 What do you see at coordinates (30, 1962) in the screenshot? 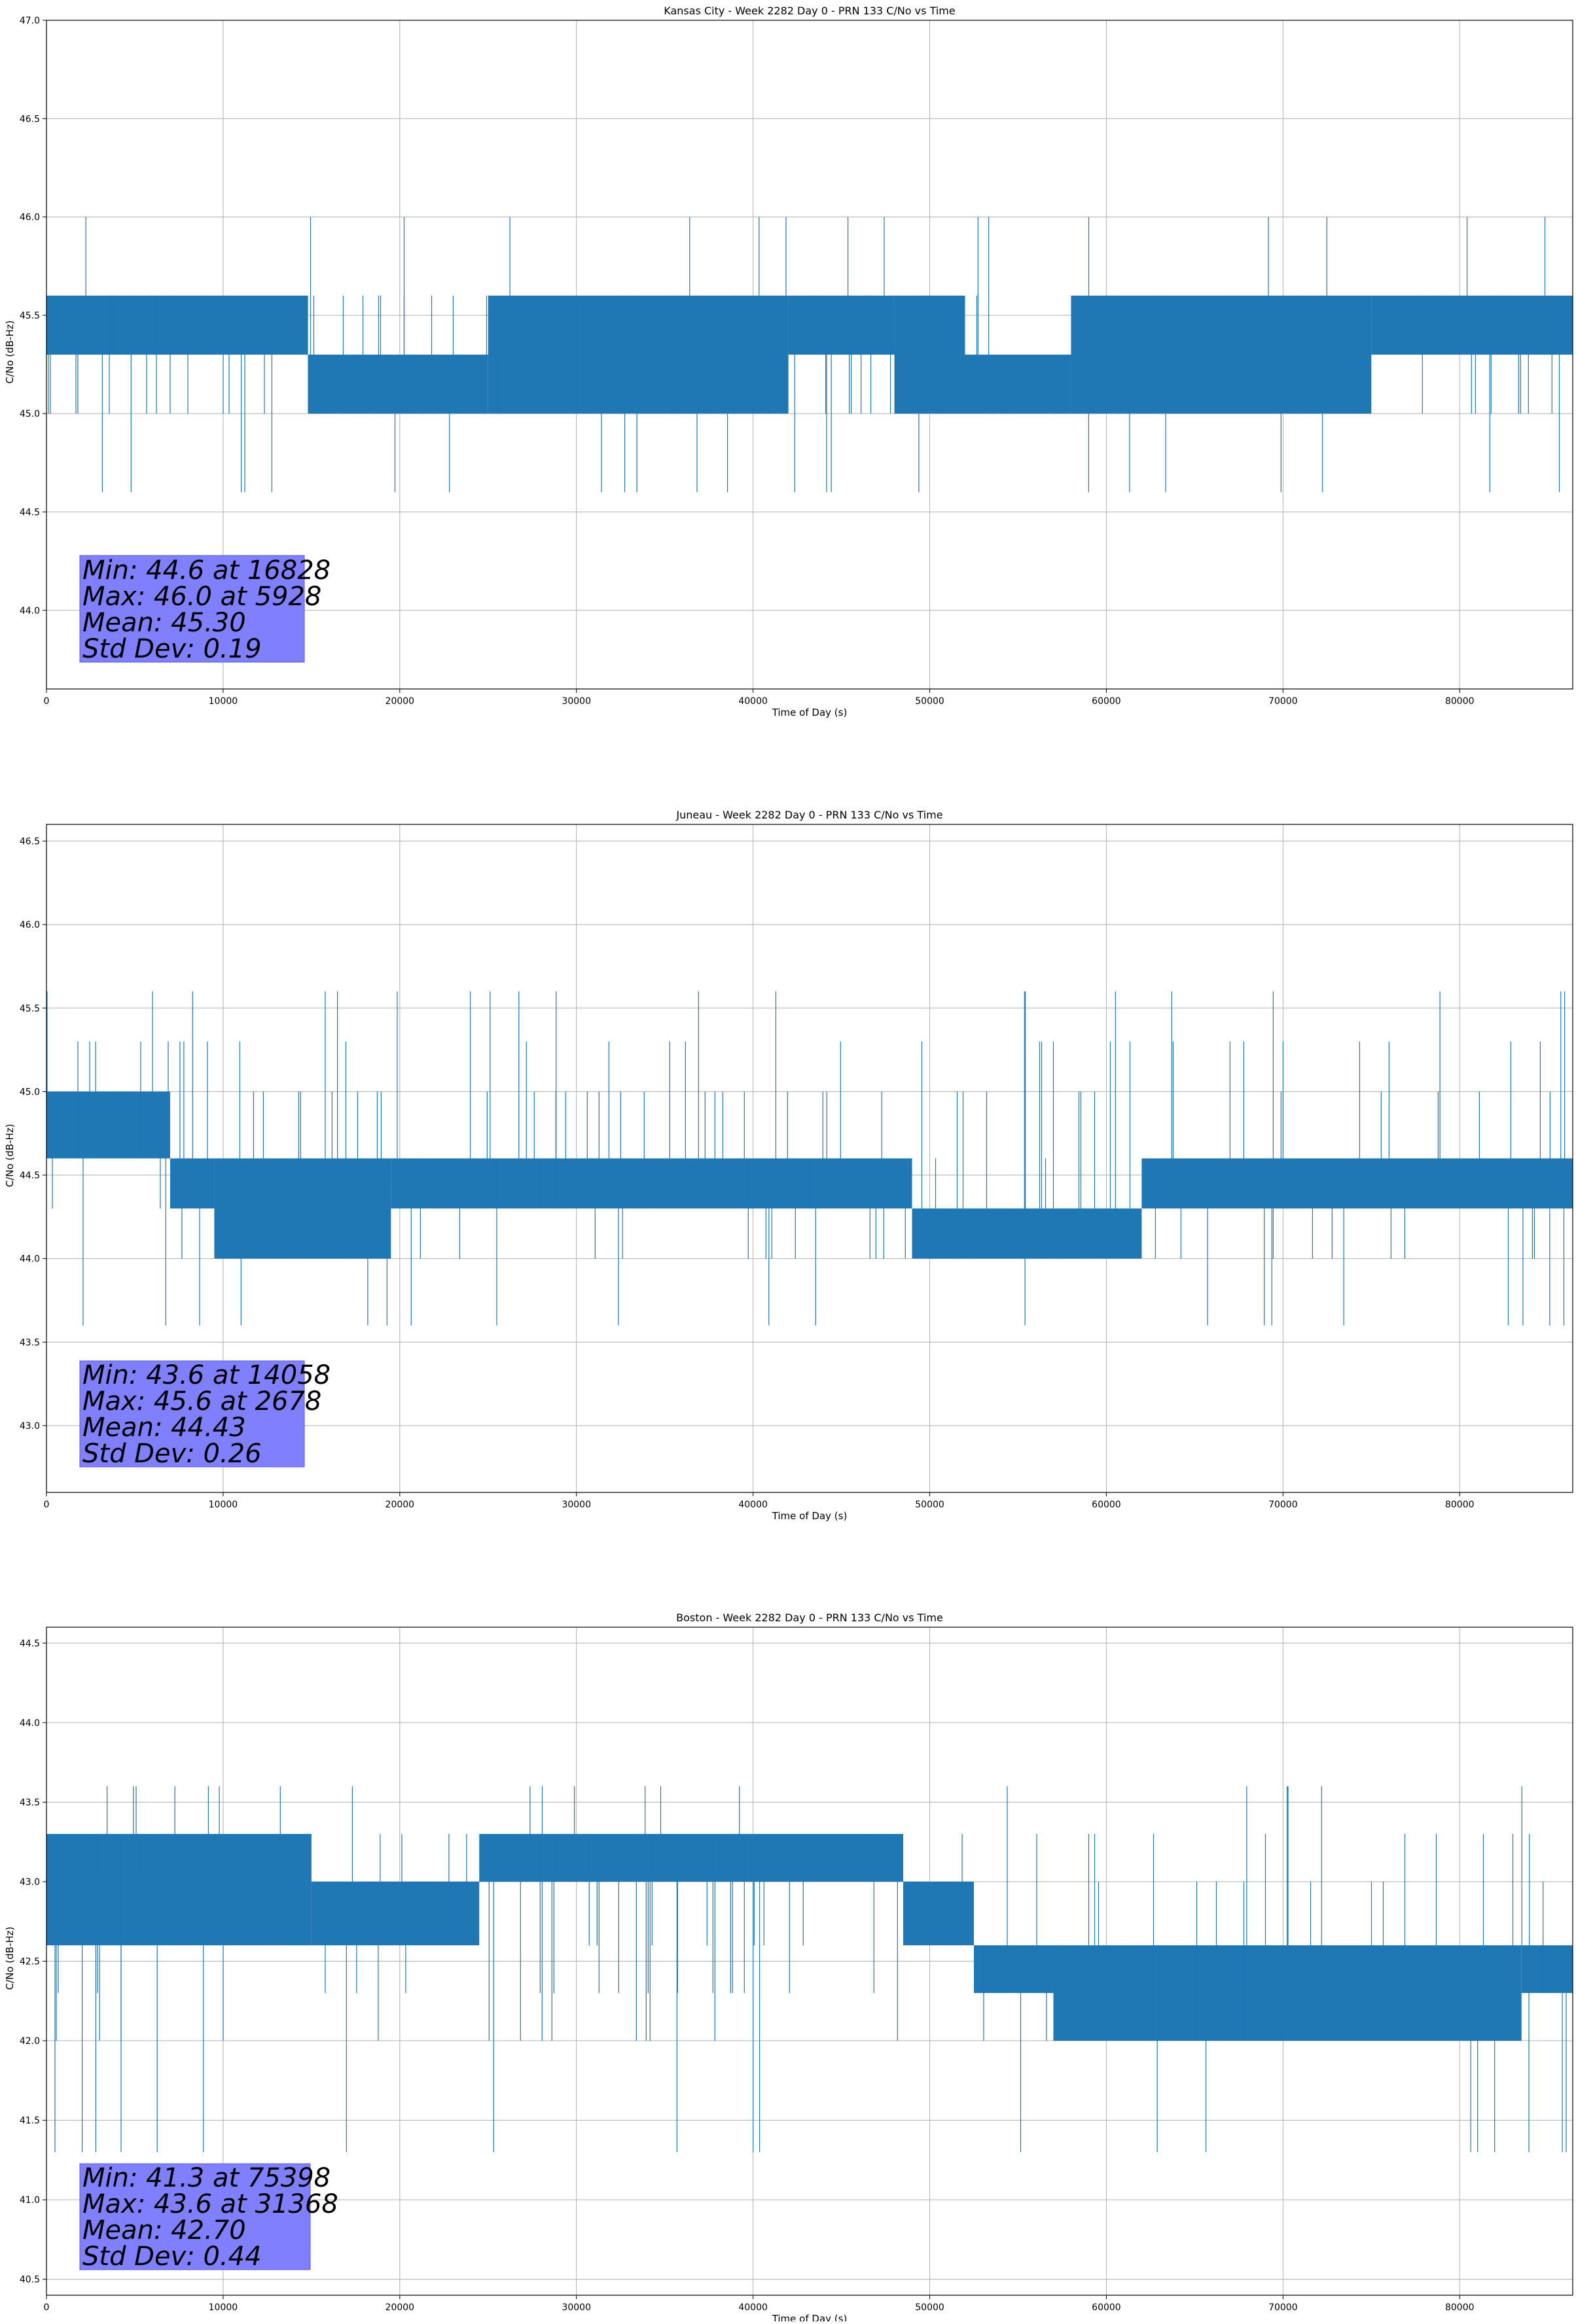
I see `y-tick-label: 42.5` at bounding box center [30, 1962].